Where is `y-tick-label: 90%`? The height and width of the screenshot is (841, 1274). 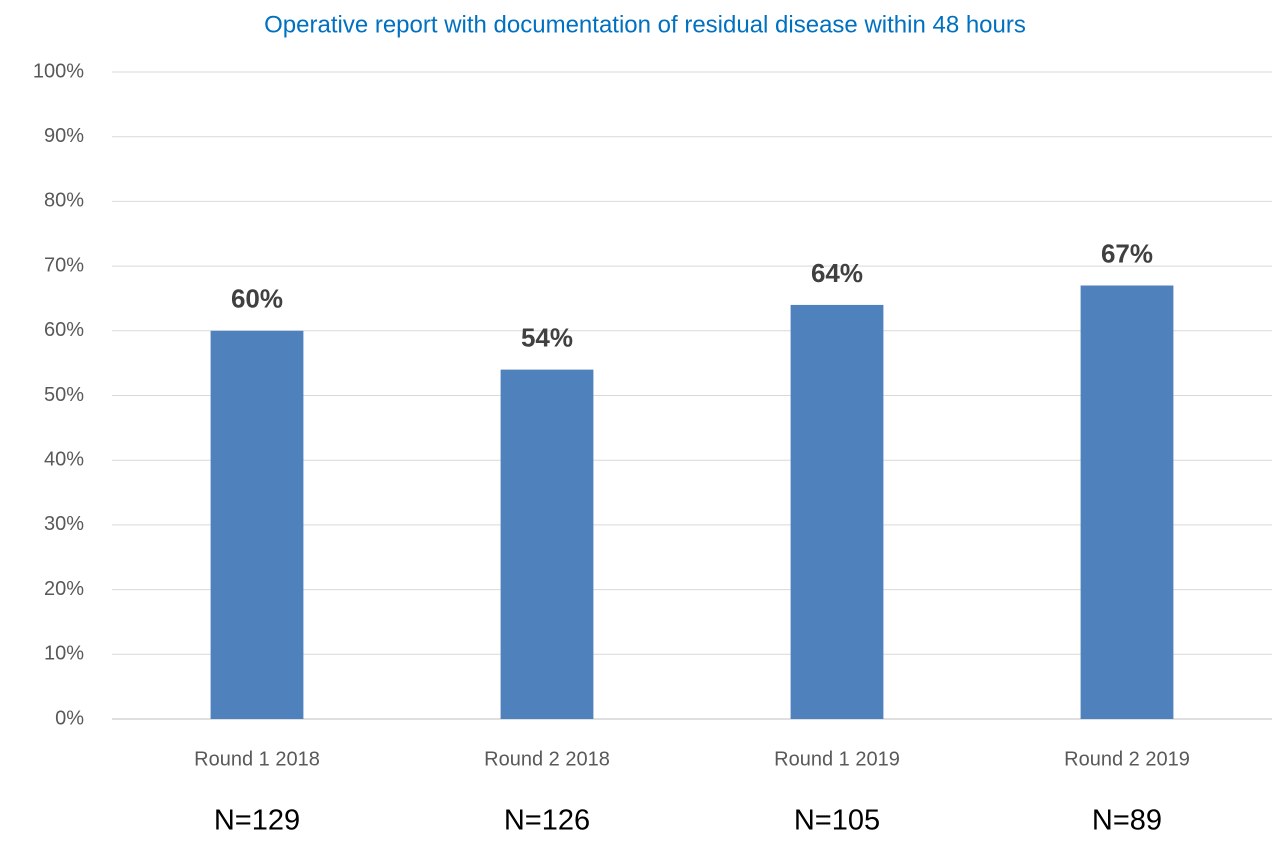 y-tick-label: 90% is located at coordinates (64, 136).